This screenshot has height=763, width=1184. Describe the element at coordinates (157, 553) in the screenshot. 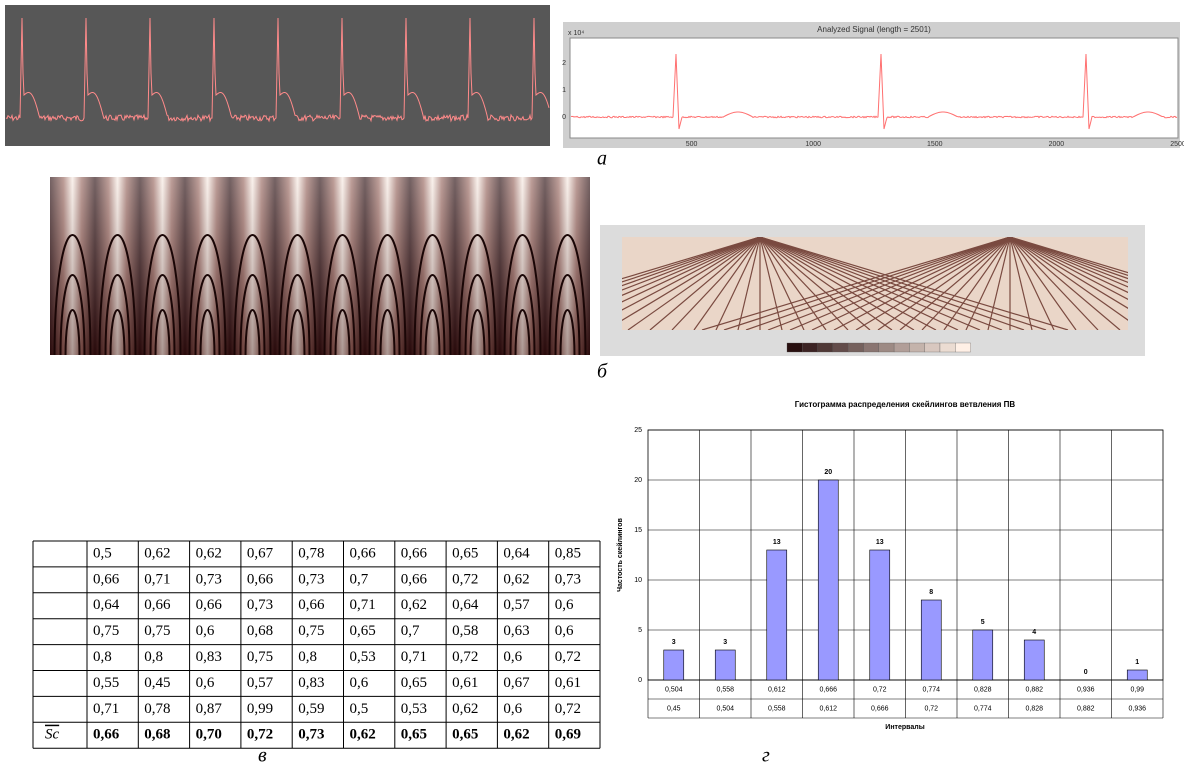

I see `table-cell: 0,62` at that location.